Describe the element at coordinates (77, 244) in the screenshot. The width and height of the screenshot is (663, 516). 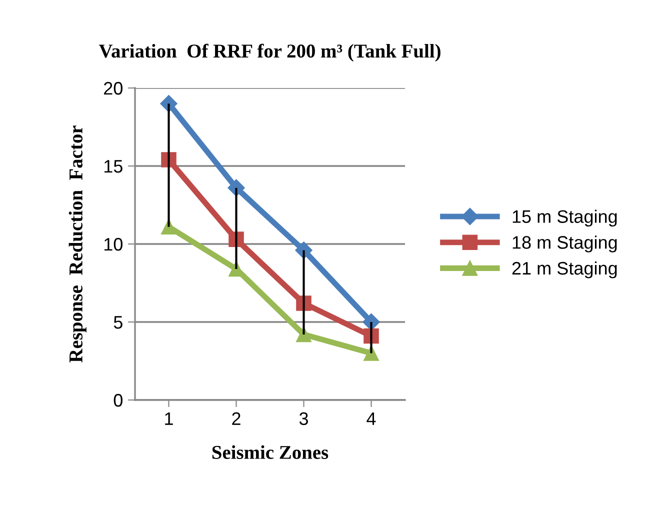
I see `y-axis-title: Response Reduction Factor` at that location.